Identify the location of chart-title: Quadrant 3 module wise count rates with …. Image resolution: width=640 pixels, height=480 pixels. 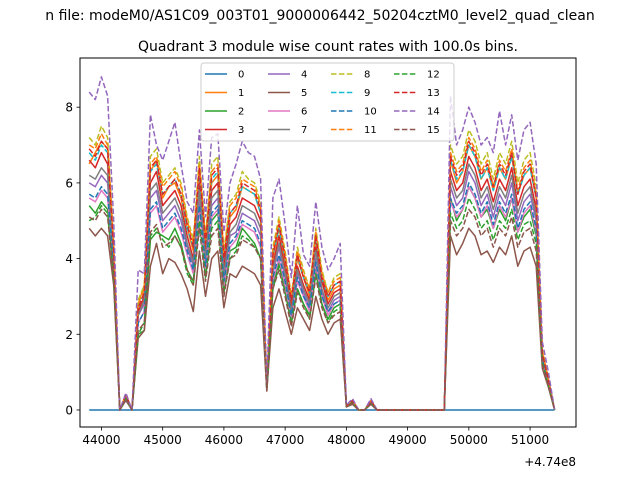
(328, 47).